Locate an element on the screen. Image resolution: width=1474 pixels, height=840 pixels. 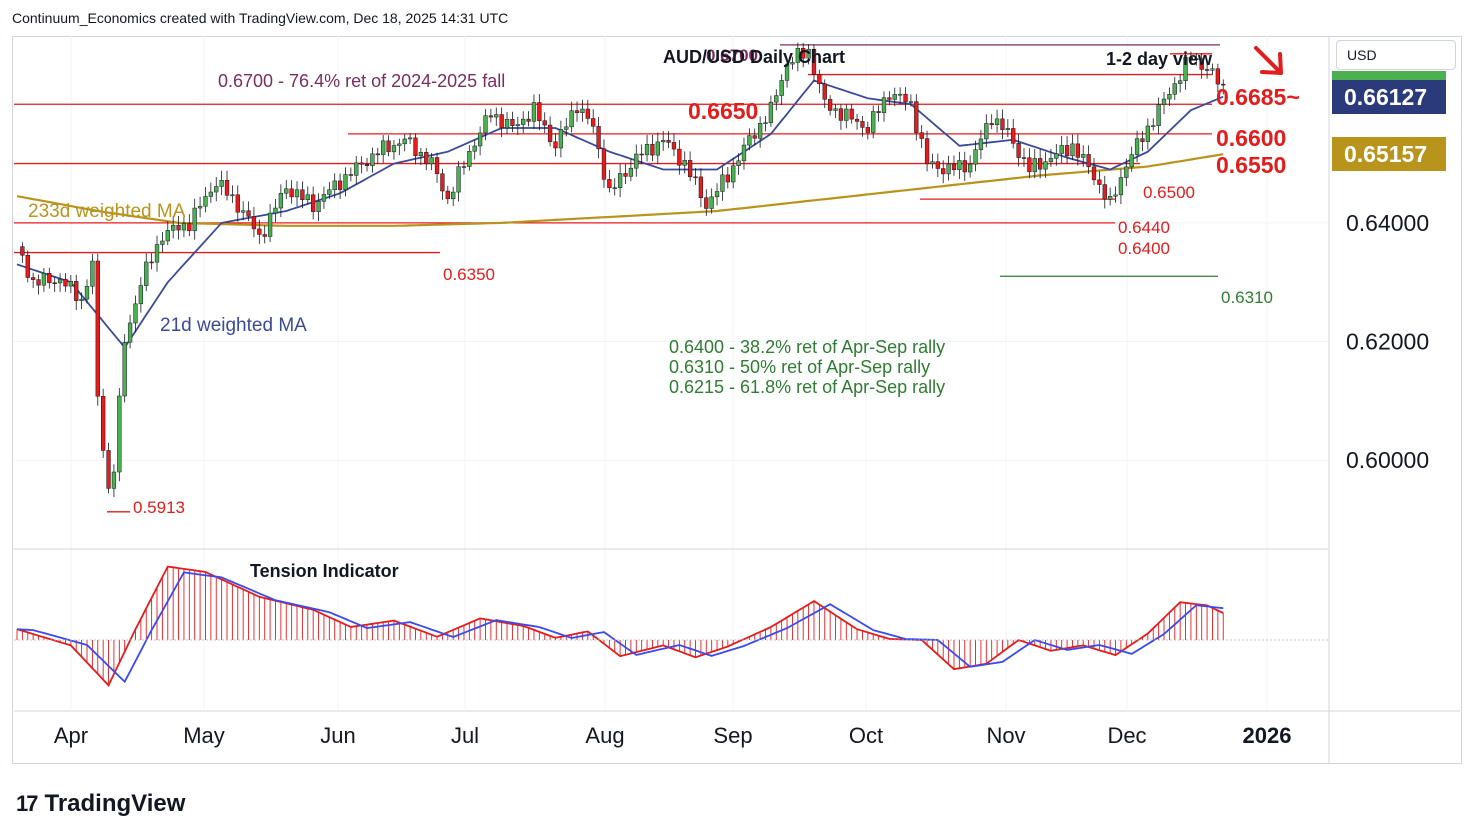
time-axis-label: Nov is located at coordinates (1005, 735).